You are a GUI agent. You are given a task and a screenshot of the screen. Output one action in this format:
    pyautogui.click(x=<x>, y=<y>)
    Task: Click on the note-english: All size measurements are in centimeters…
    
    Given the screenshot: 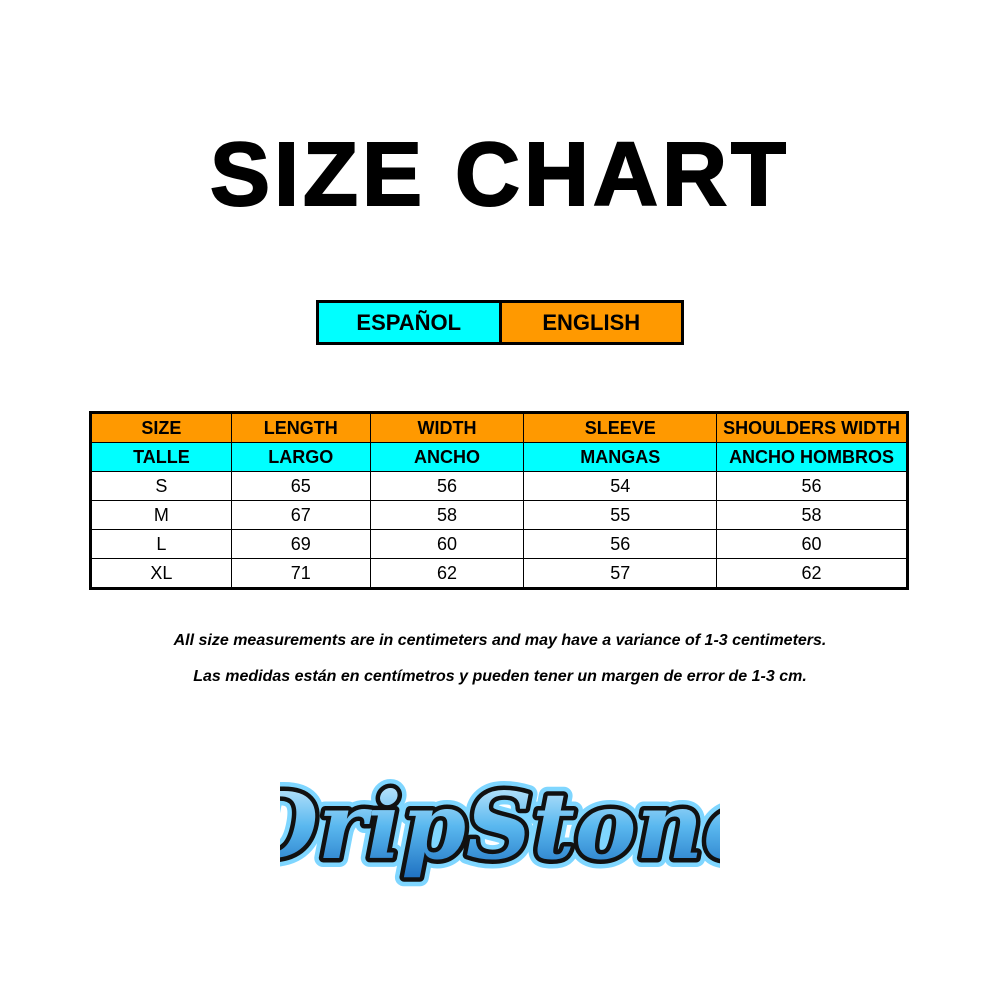 What is the action you would take?
    pyautogui.click(x=500, y=640)
    